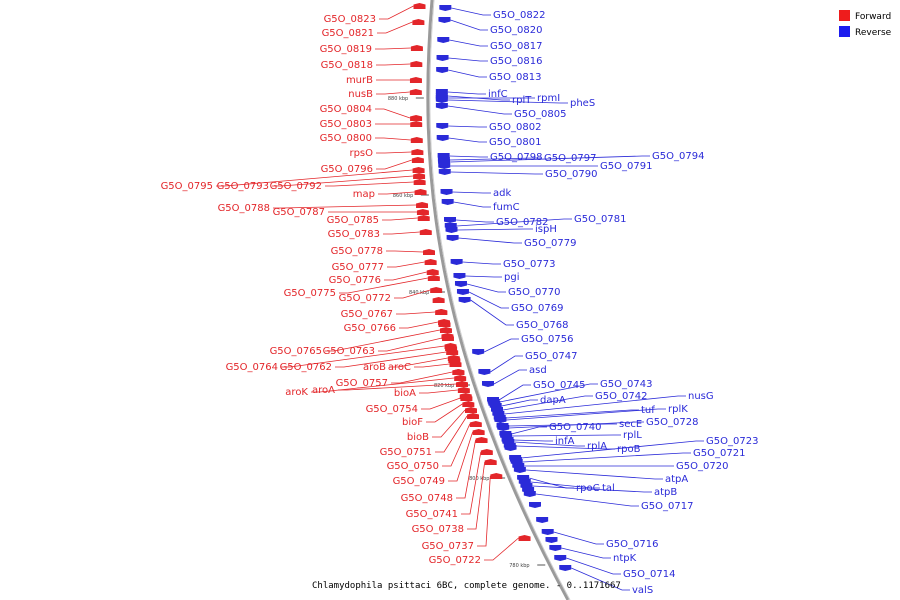 This screenshot has height=600, width=900. Describe the element at coordinates (626, 384) in the screenshot. I see `reverse-gene-label: G5O_0743` at that location.